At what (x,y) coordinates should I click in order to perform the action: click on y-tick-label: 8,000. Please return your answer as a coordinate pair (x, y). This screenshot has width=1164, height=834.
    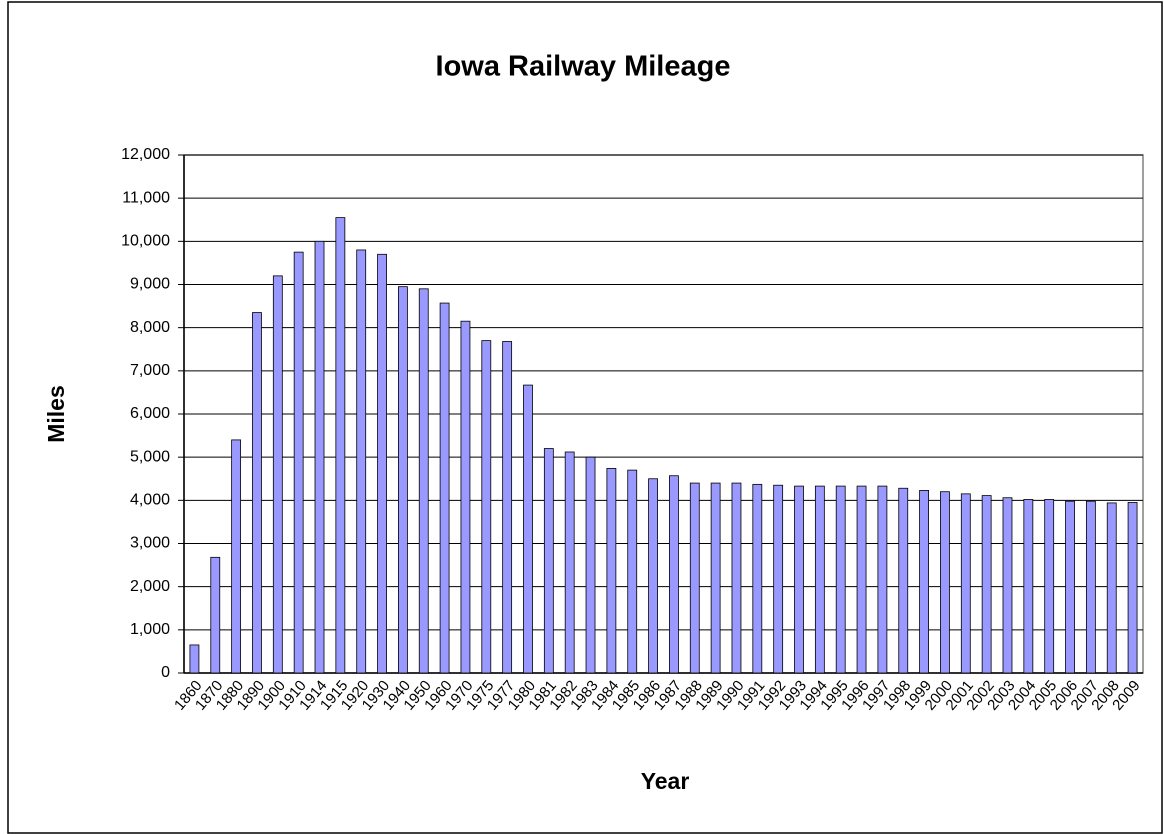
    Looking at the image, I should click on (150, 327).